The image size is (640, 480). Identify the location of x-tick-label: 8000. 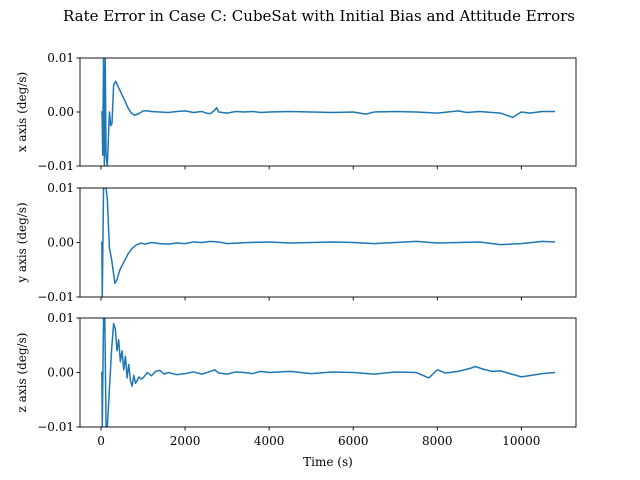
(437, 441).